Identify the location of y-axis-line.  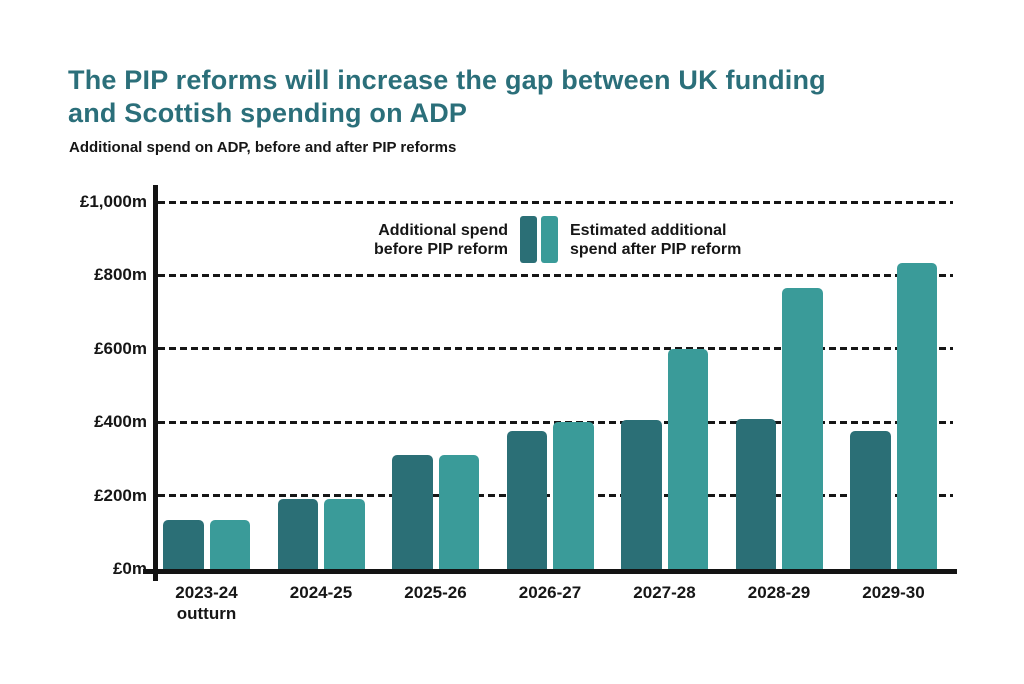
(155, 383).